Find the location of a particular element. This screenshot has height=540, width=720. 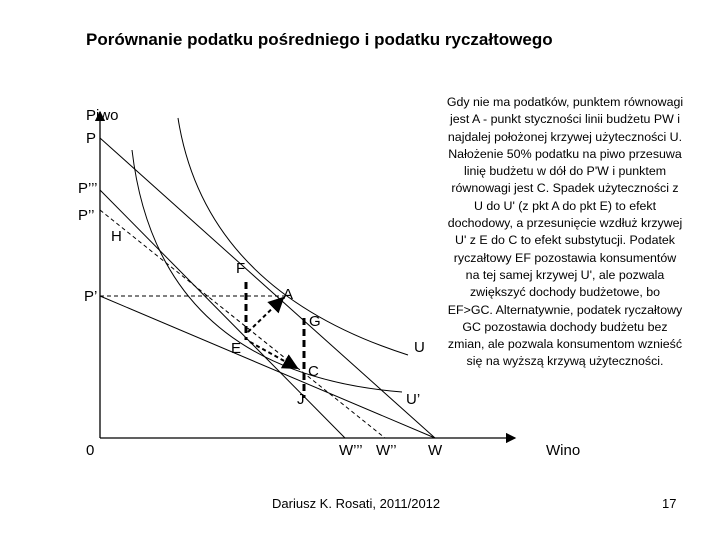

x-tick-w2: W’’ is located at coordinates (386, 450).